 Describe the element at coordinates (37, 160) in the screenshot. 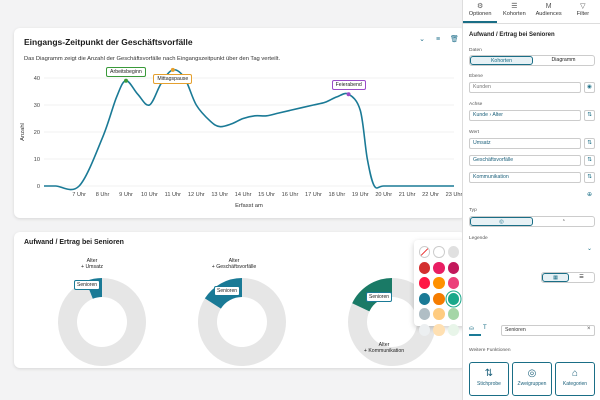

I see `y-tick-label: 10` at that location.